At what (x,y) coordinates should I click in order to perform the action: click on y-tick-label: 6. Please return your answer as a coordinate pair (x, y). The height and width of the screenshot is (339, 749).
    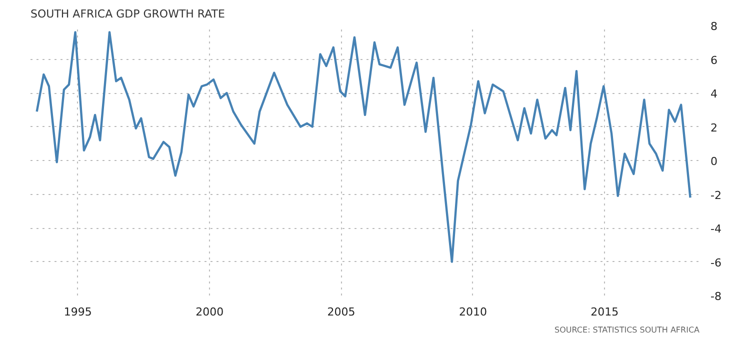
    Looking at the image, I should click on (714, 60).